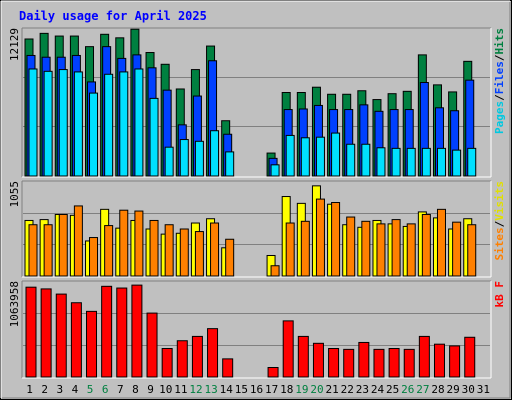  Describe the element at coordinates (44, 389) in the screenshot. I see `day-label: 2` at that location.